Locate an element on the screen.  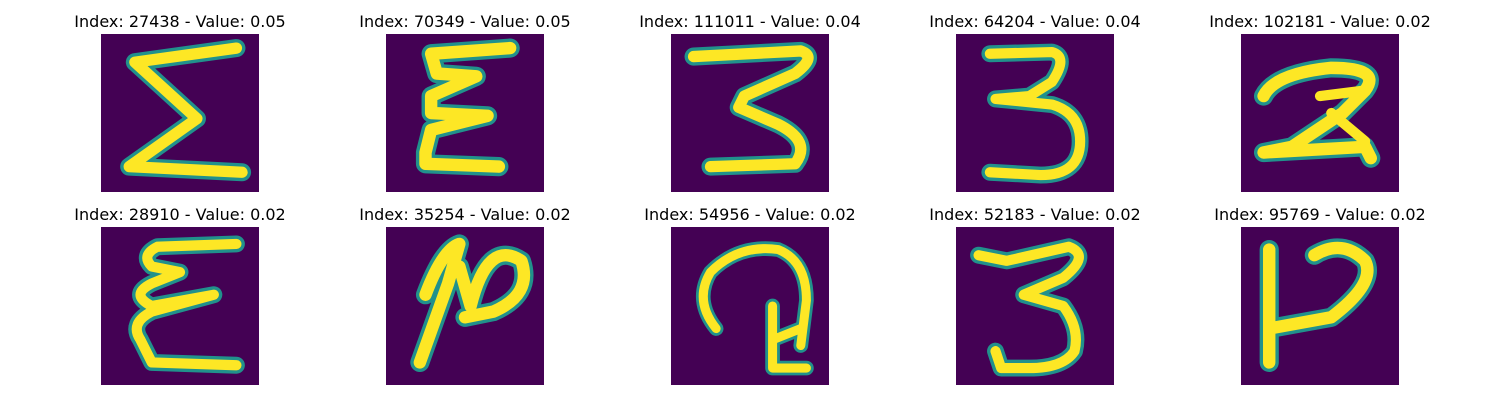
panel-9: Index: 52183 - Value: 0.02 is located at coordinates (1035, 303).